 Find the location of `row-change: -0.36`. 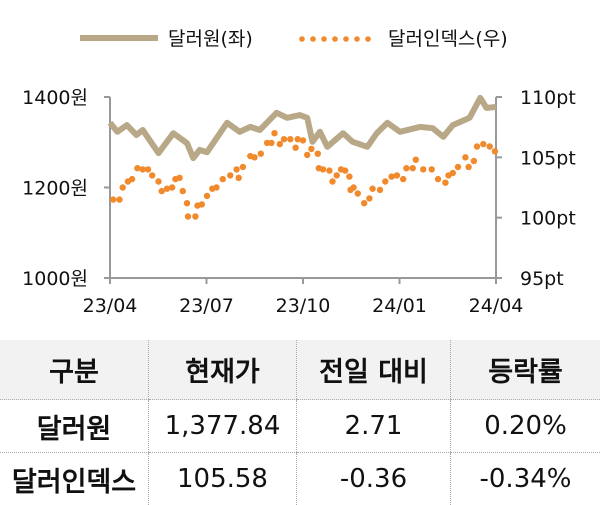

row-change: -0.36 is located at coordinates (374, 479).